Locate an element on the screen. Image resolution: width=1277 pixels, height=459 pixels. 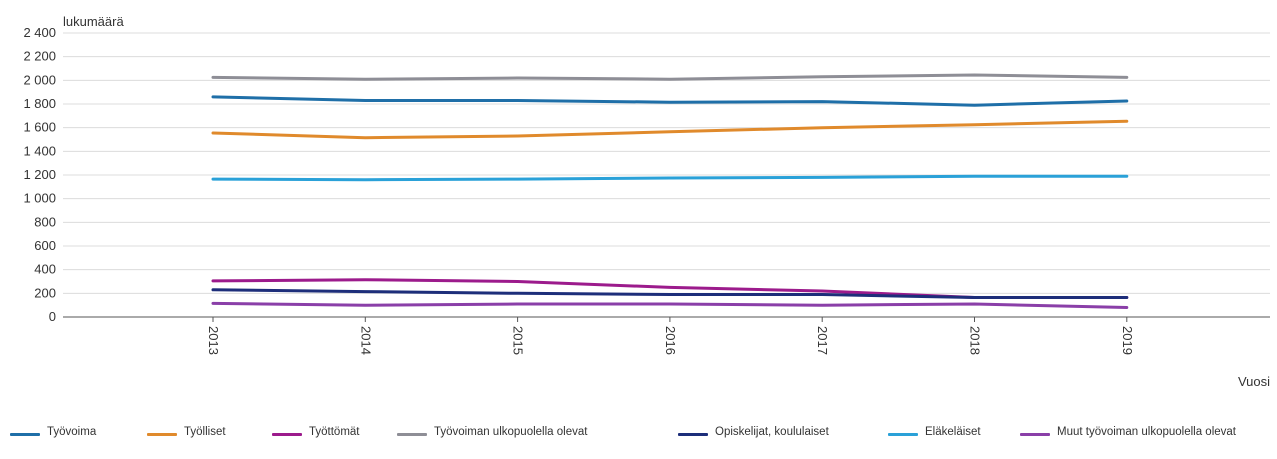
legend-item: Eläkeläiset is located at coordinates (950, 432).